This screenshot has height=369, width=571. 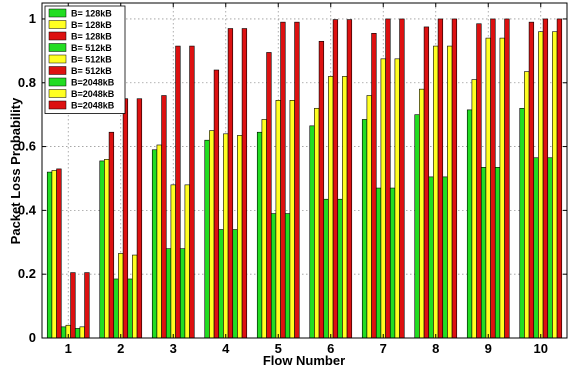 I want to click on x-tick-label: 4, so click(x=226, y=348).